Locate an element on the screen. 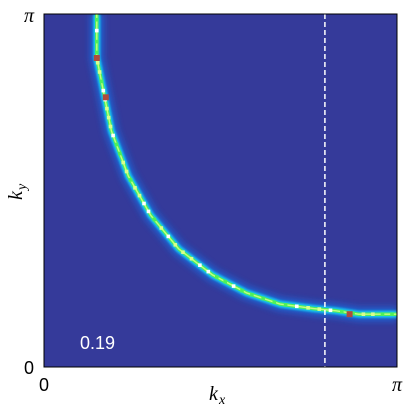 This screenshot has height=412, width=410. svg-text: x is located at coordinates (222, 400).